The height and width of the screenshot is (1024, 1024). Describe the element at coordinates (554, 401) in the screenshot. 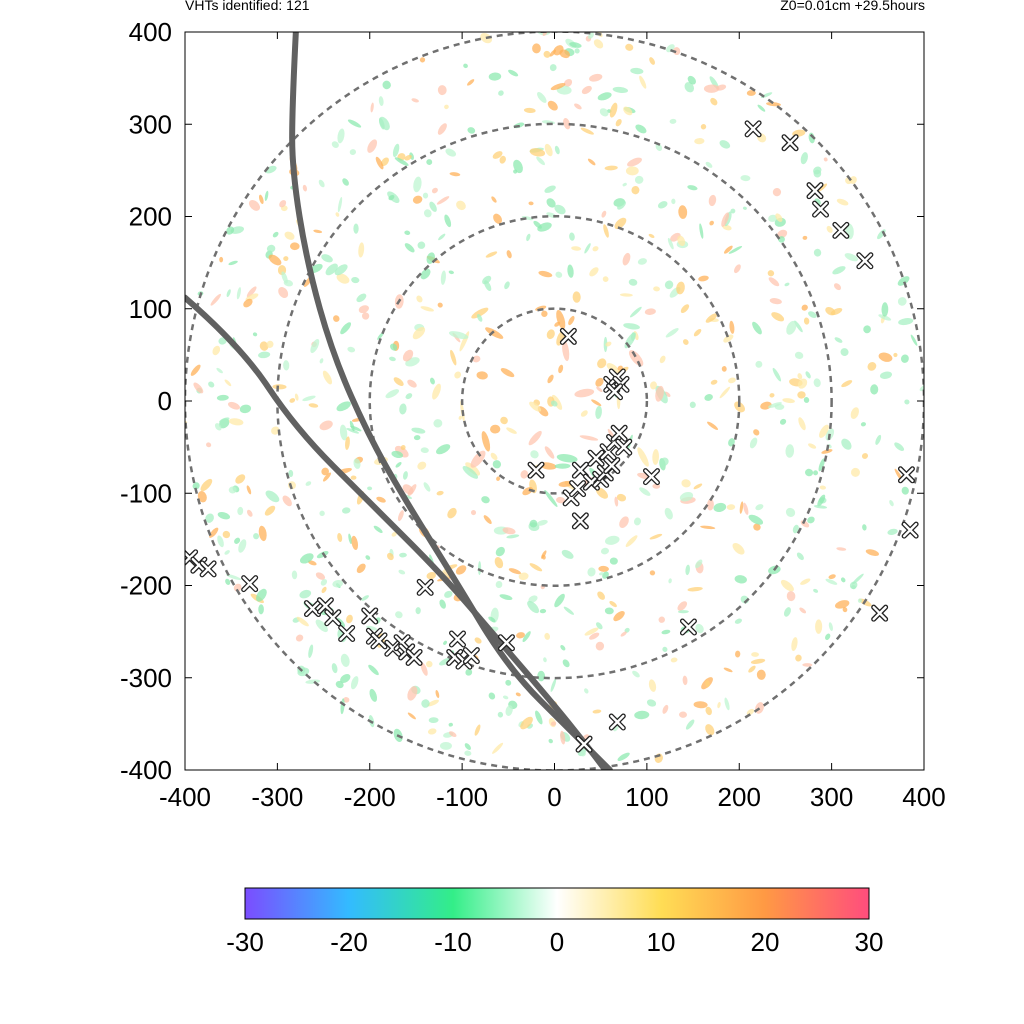

I see `range-ring` at that location.